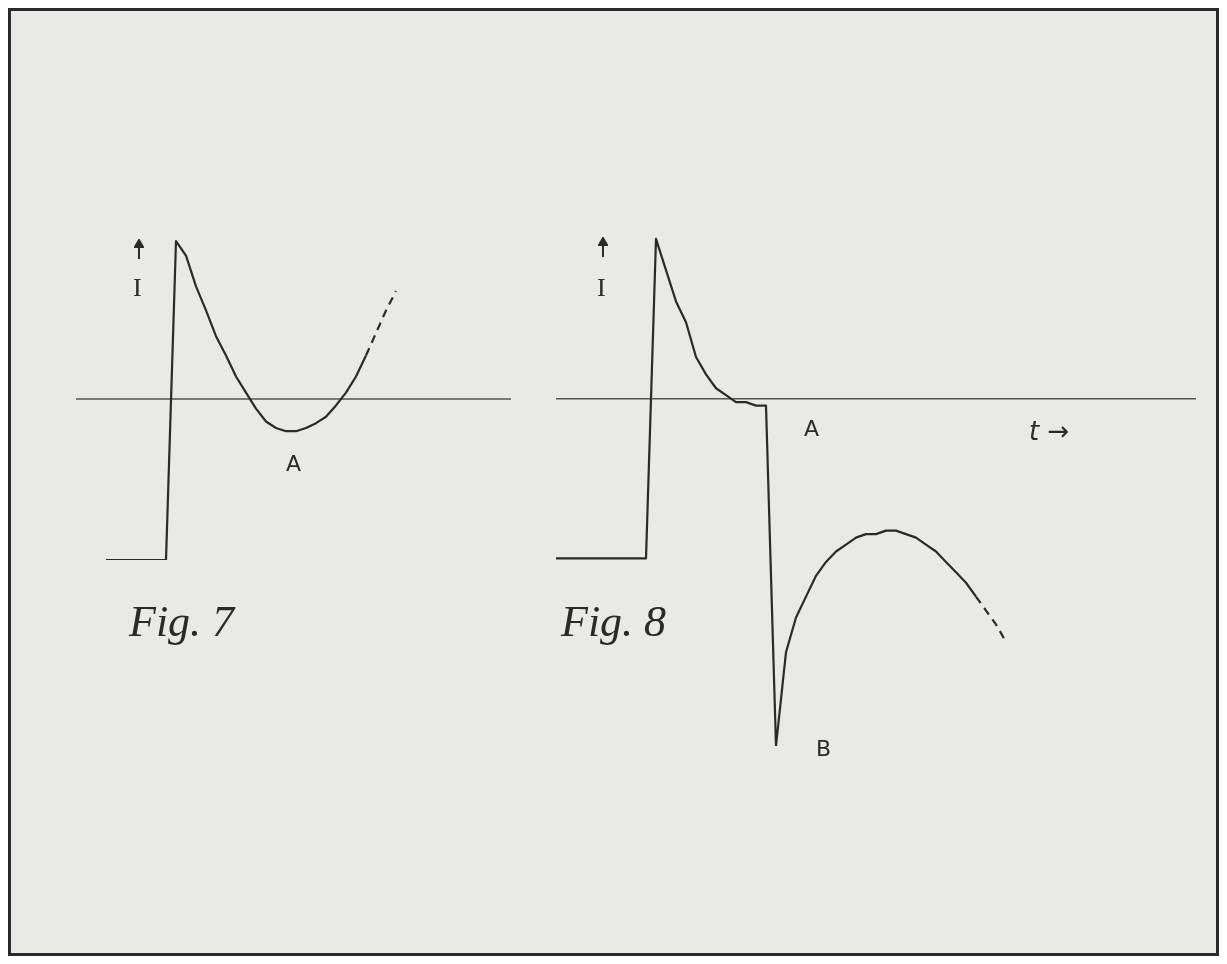  Describe the element at coordinates (614, 621) in the screenshot. I see `text: Fig. 8` at that location.